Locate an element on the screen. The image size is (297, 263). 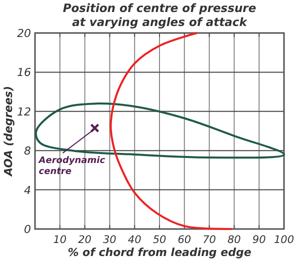
y-tick-label: 16 is located at coordinates (24, 73).